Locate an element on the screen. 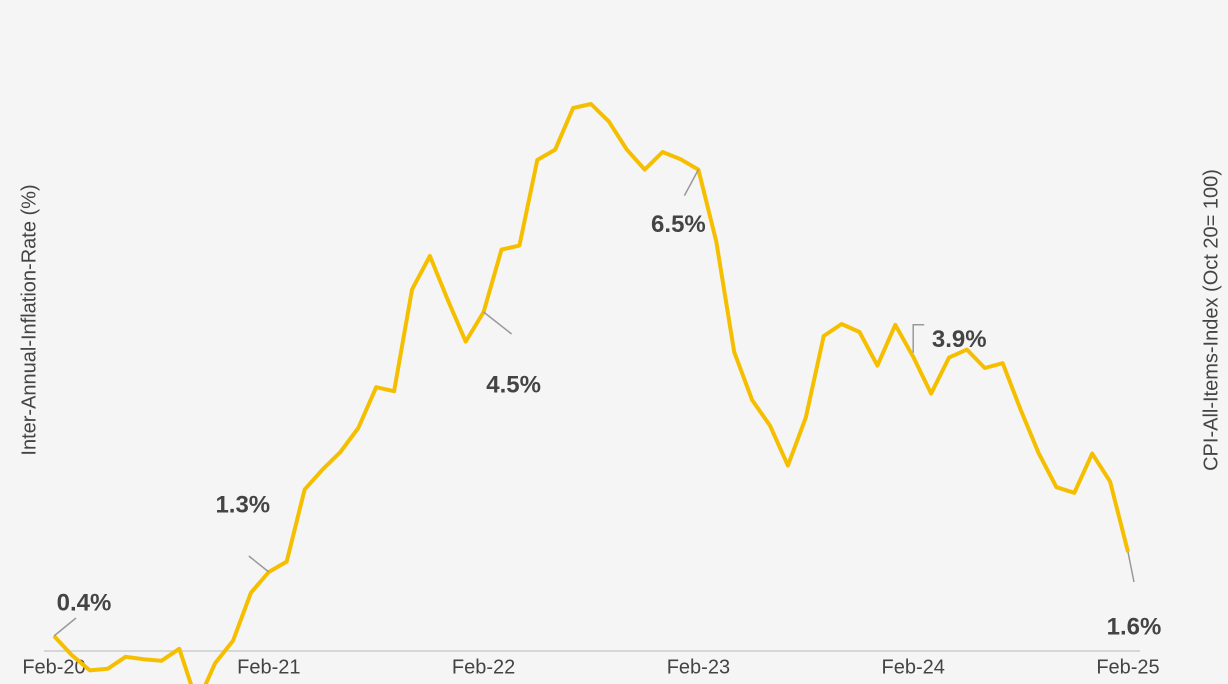 The image size is (1228, 684). x-tick-label: Feb-21 is located at coordinates (268, 667).